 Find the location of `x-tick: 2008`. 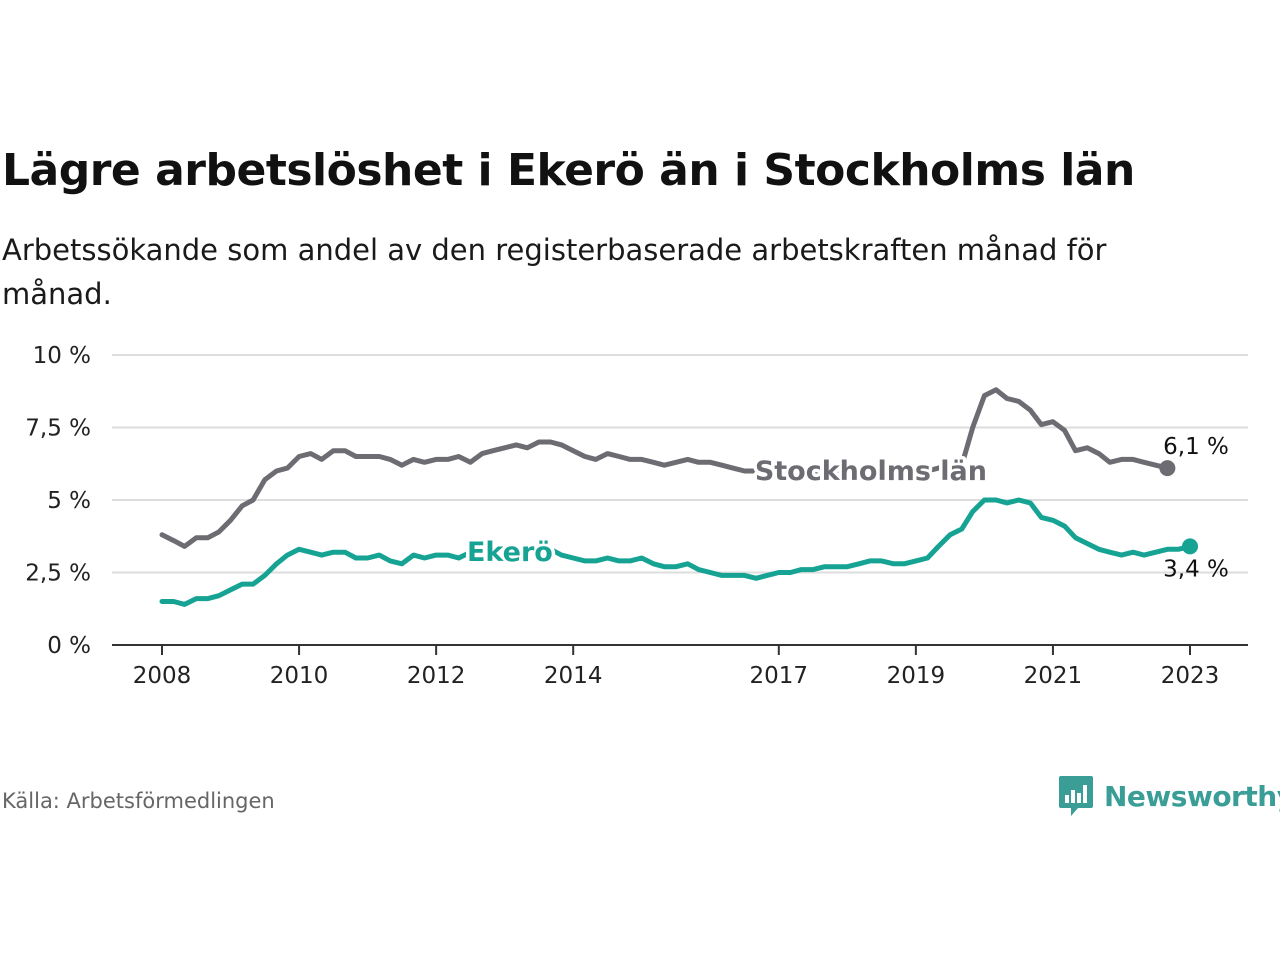

x-tick: 2008 is located at coordinates (162, 667).